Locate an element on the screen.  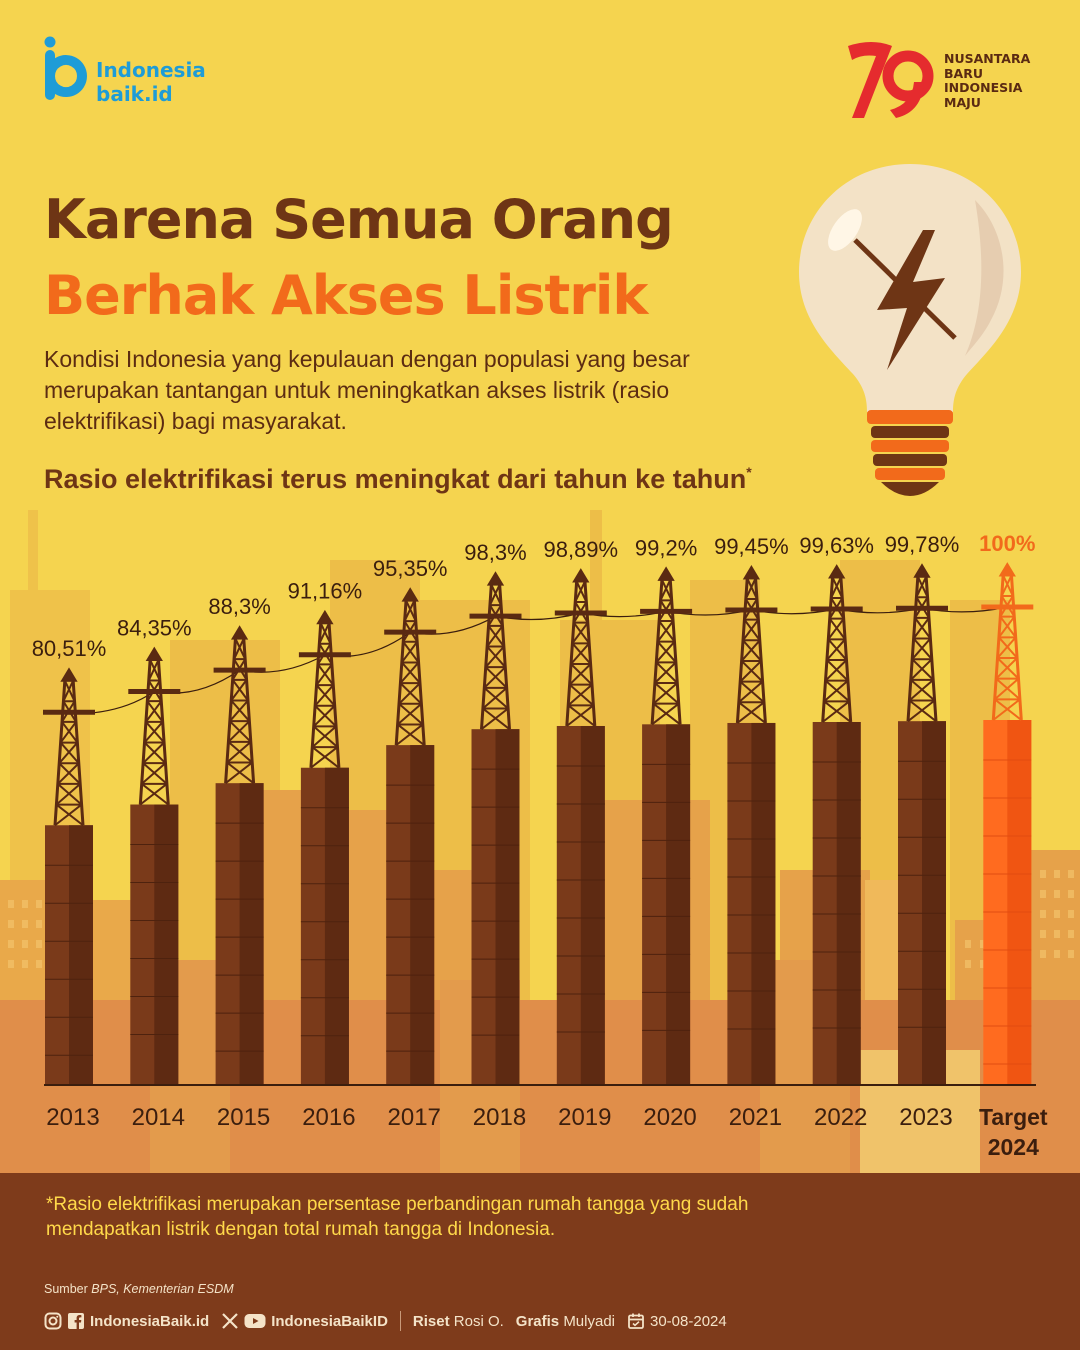
value-label: 95,35% is located at coordinates (410, 568).